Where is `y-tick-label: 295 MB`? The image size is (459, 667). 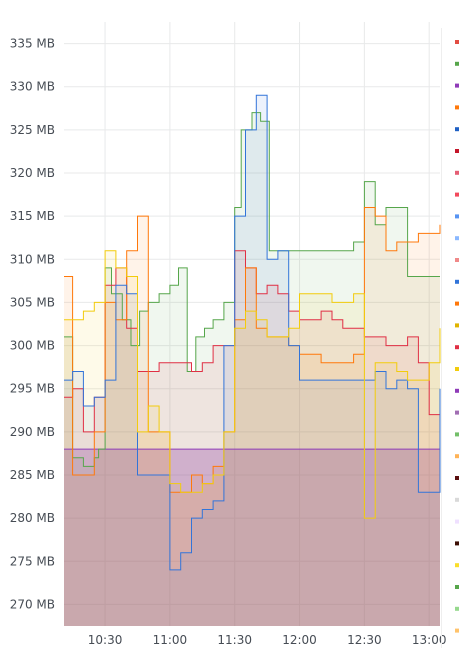
y-tick-label: 295 MB is located at coordinates (32, 389).